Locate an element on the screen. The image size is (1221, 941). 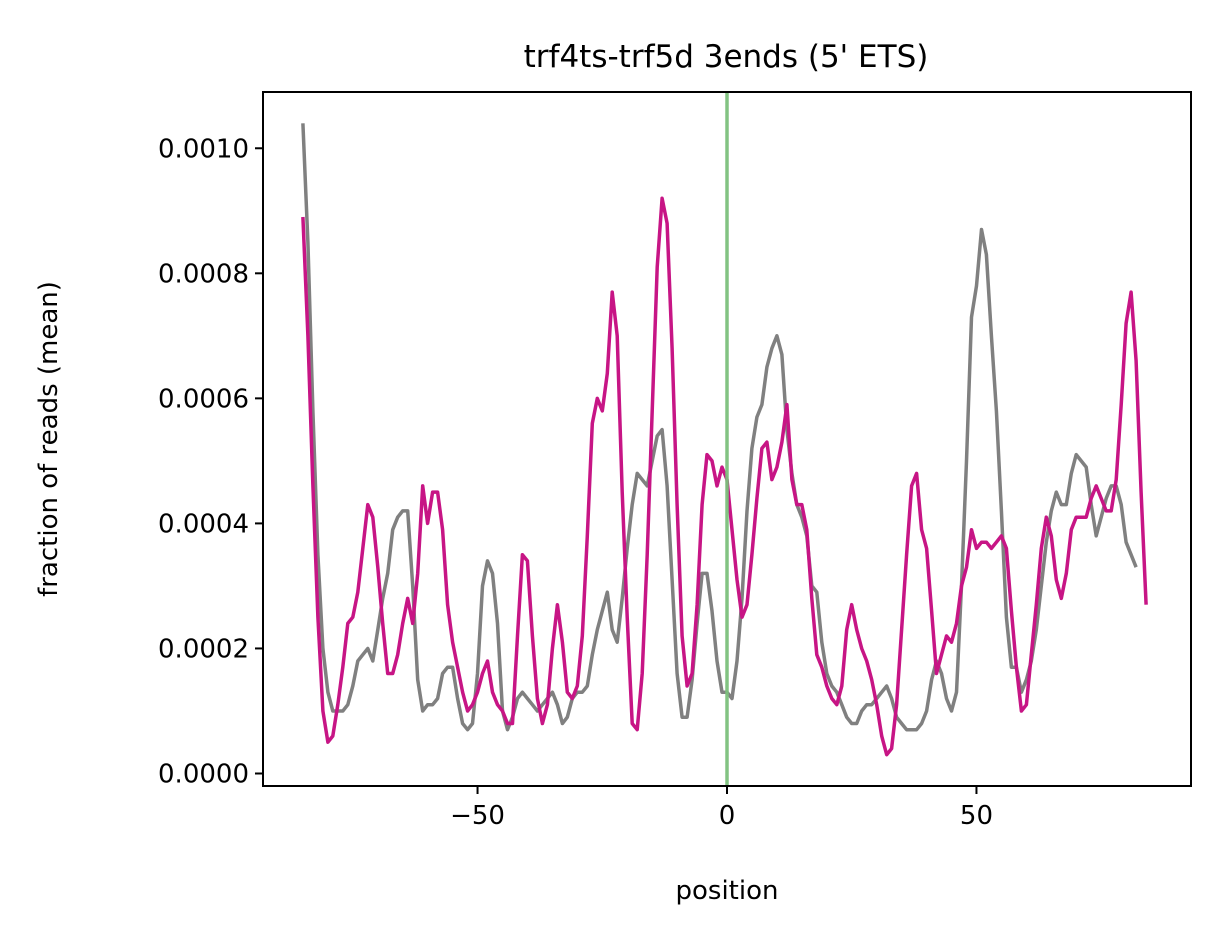
y-tick-label: 0.0006 is located at coordinates (203, 399).